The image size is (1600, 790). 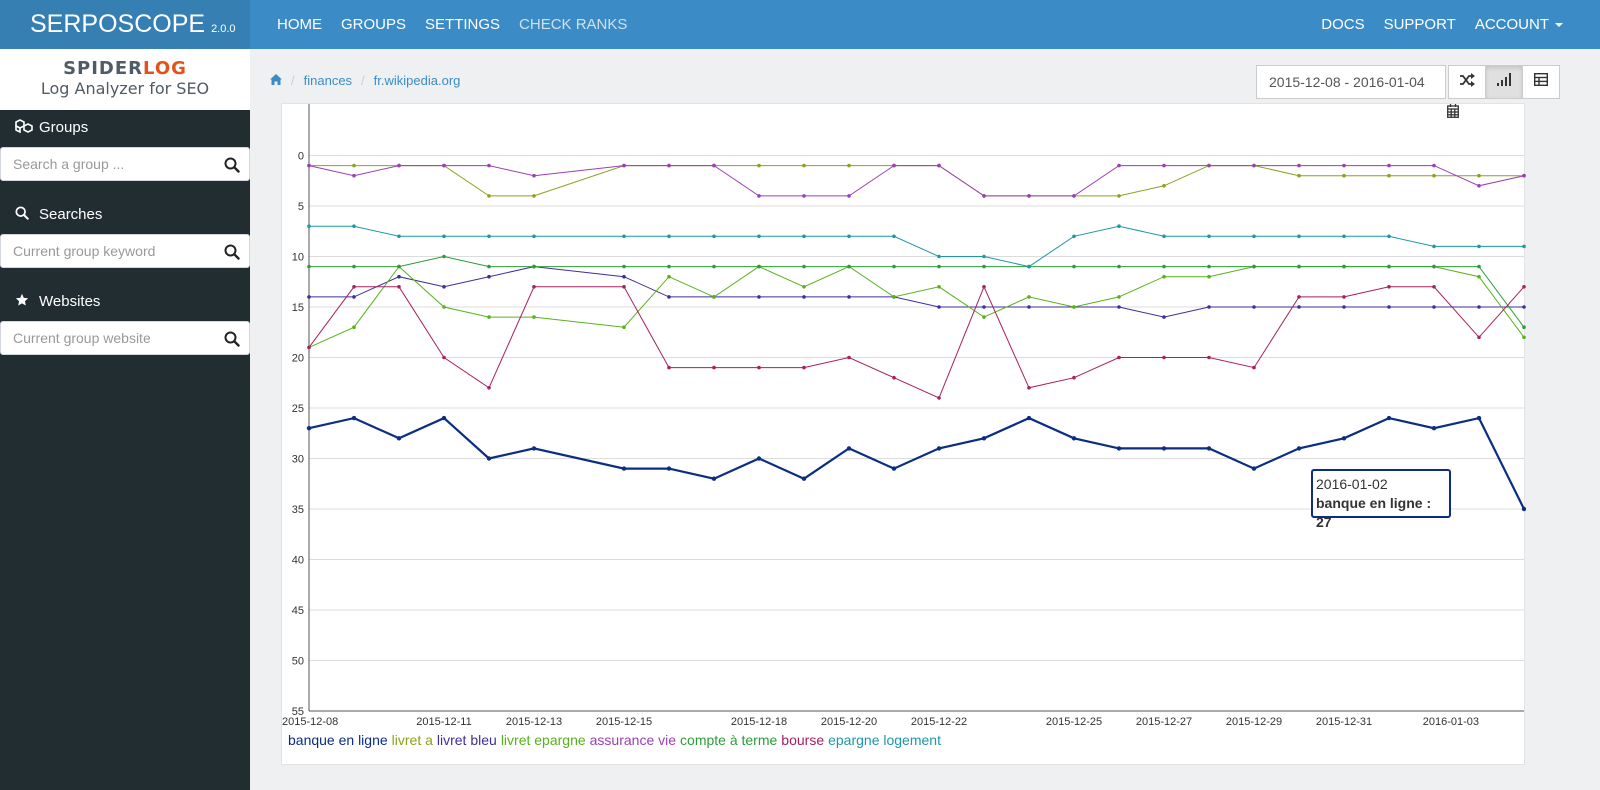 What do you see at coordinates (1352, 484) in the screenshot?
I see `tooltip-date: 2016-01-02` at bounding box center [1352, 484].